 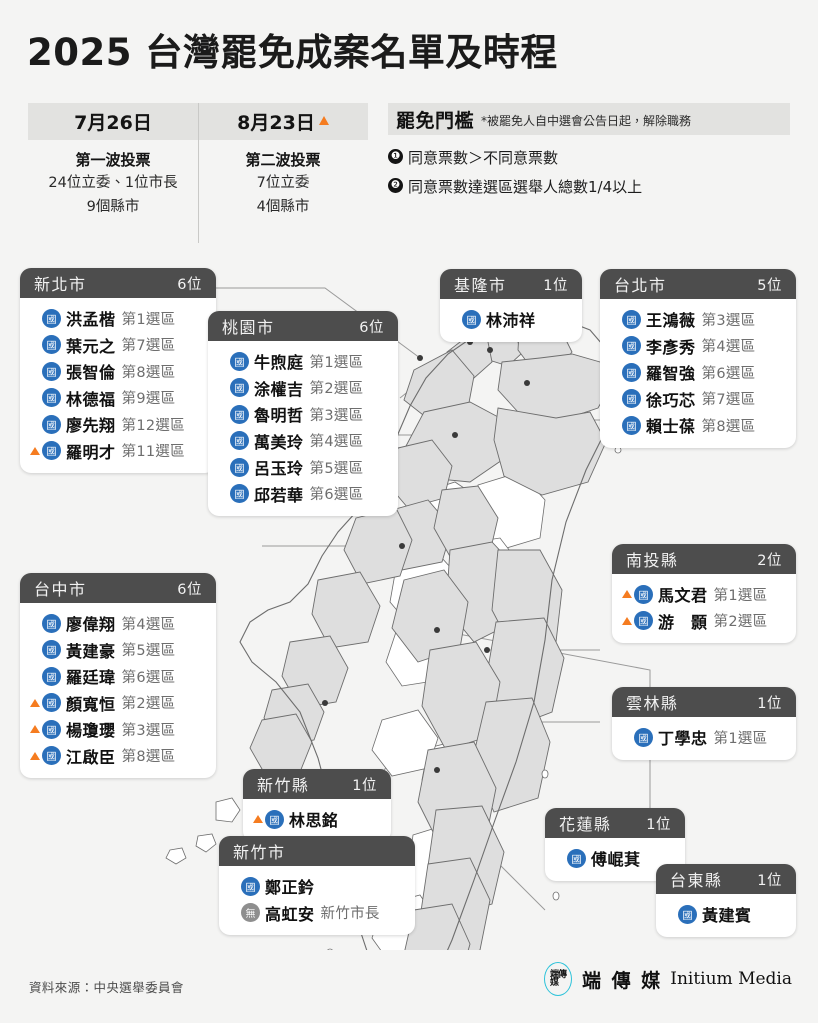 I want to click on city-card-nantou: 南投縣 2位國馬文君 第1選區國游 顥第2選區, so click(x=704, y=593).